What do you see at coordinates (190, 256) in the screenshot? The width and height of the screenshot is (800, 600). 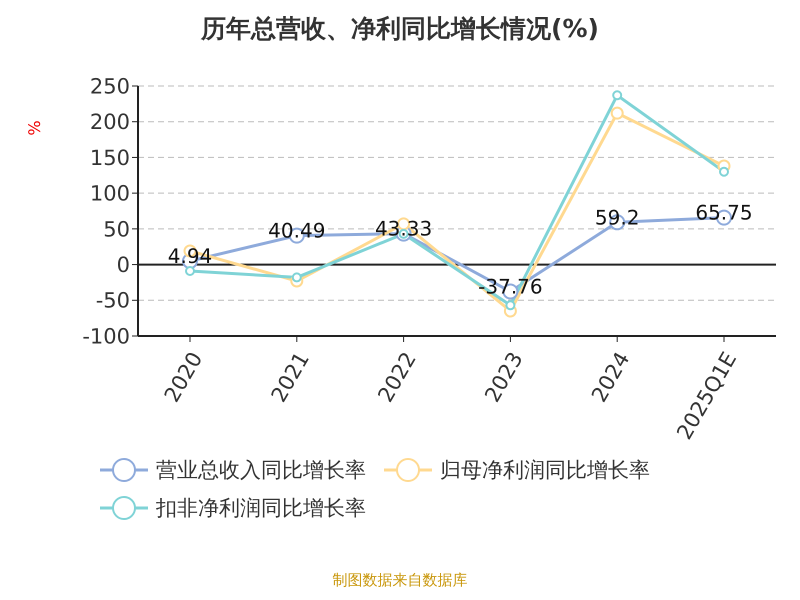 I see `data-label: 4.94` at bounding box center [190, 256].